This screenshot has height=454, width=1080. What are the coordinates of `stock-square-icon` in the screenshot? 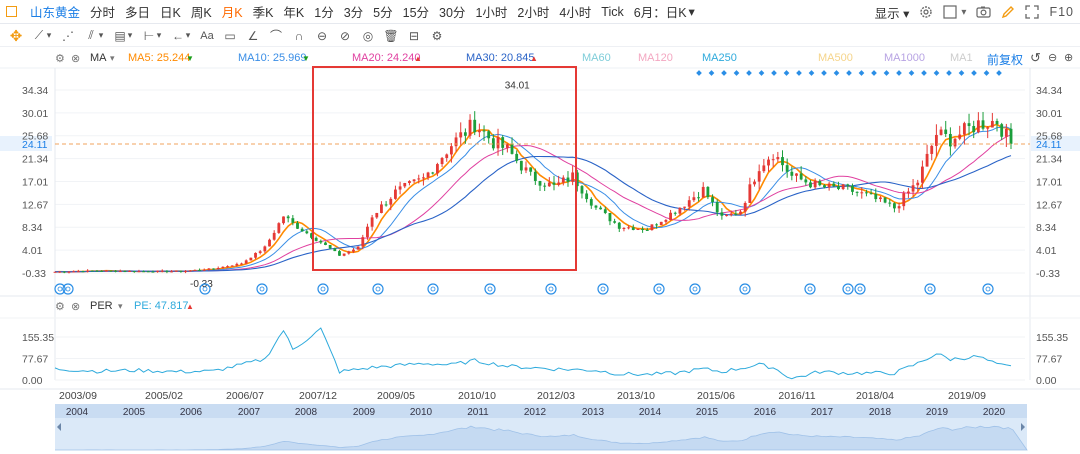 It's located at (11, 11).